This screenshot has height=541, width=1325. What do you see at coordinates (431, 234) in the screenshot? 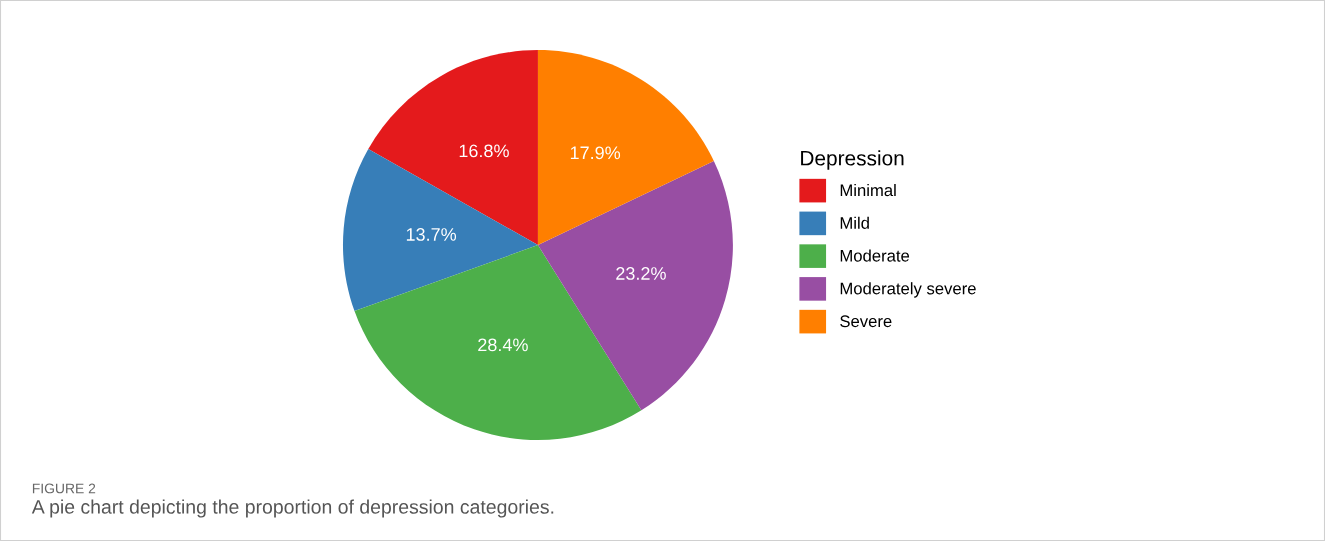
I see `data-label: 13.7%` at bounding box center [431, 234].